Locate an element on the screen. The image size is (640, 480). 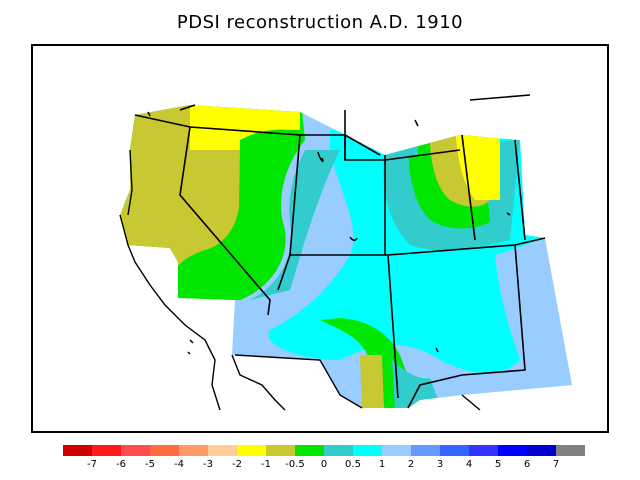
legend-tick-label: -5 is located at coordinates (150, 464).